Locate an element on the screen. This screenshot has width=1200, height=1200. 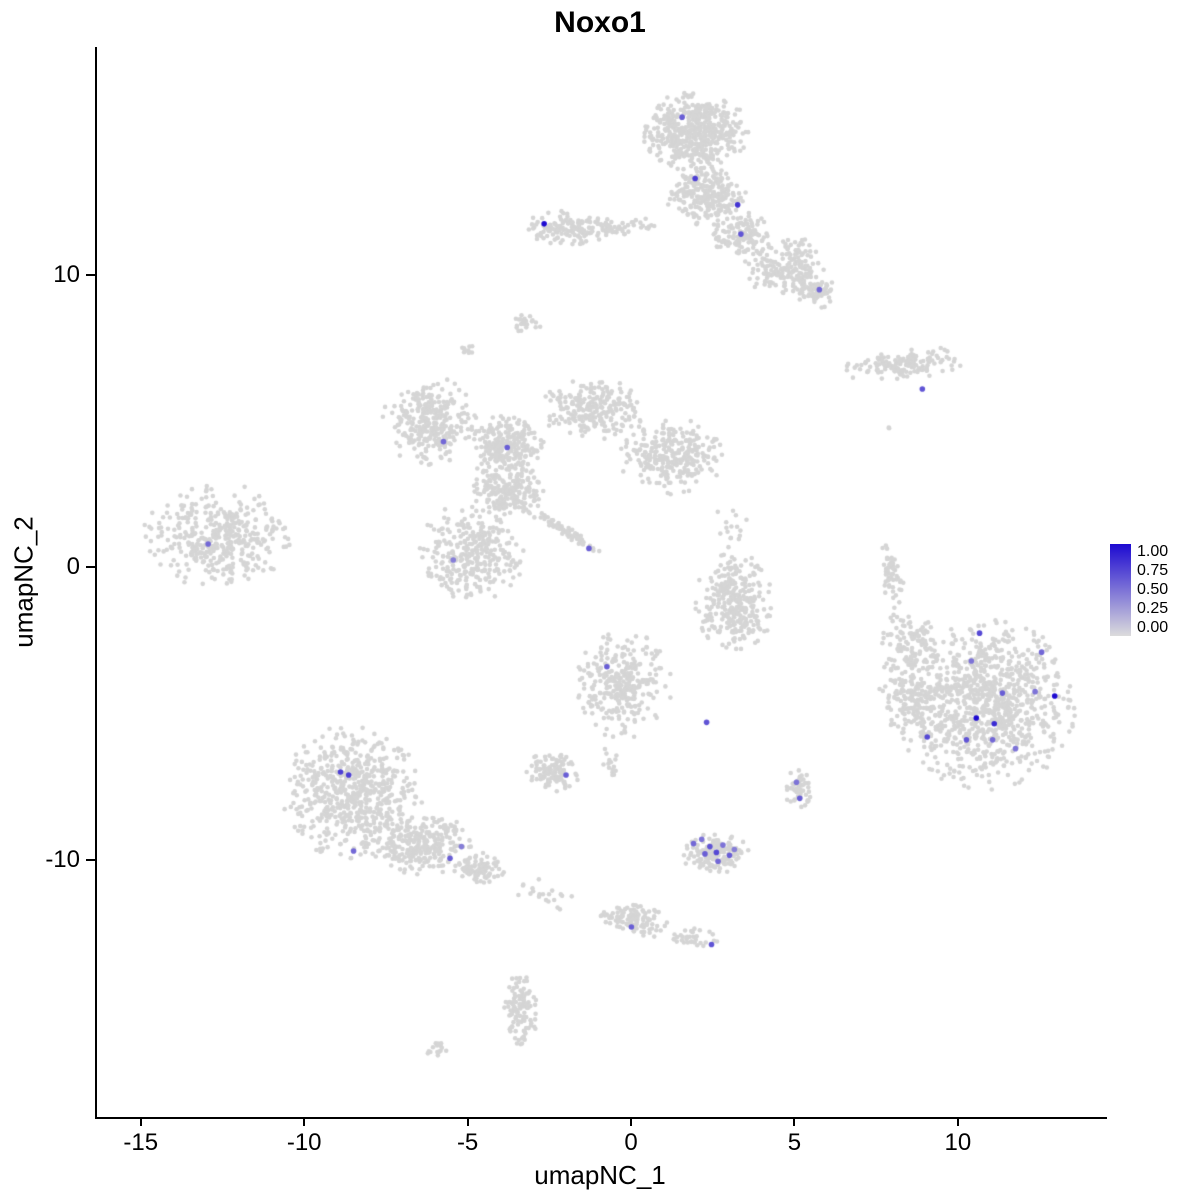
legend-label: 1.00 is located at coordinates (1153, 551).